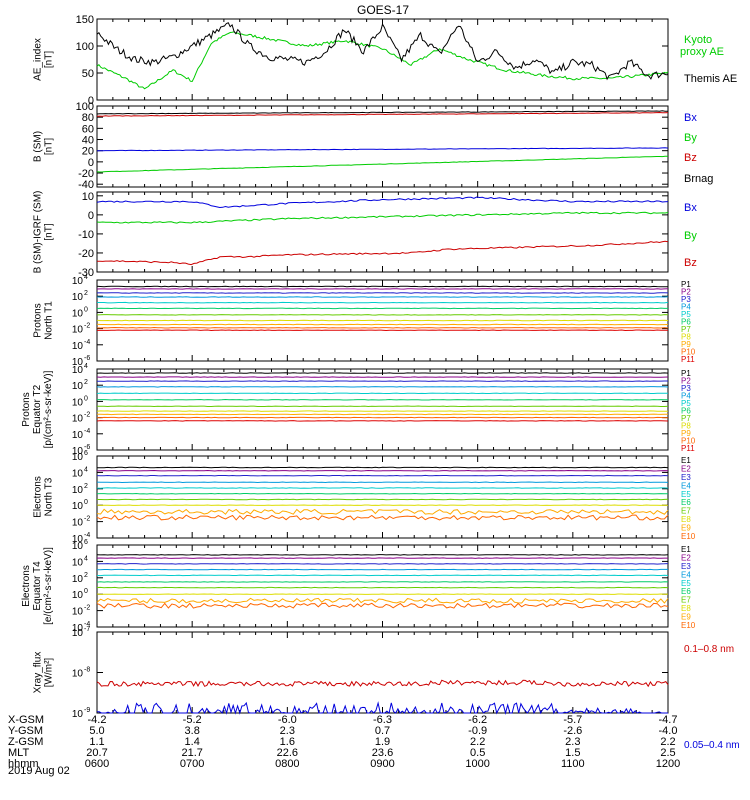 The height and width of the screenshot is (800, 750). What do you see at coordinates (690, 118) in the screenshot?
I see `bsm-legend-bx: Bx` at bounding box center [690, 118].